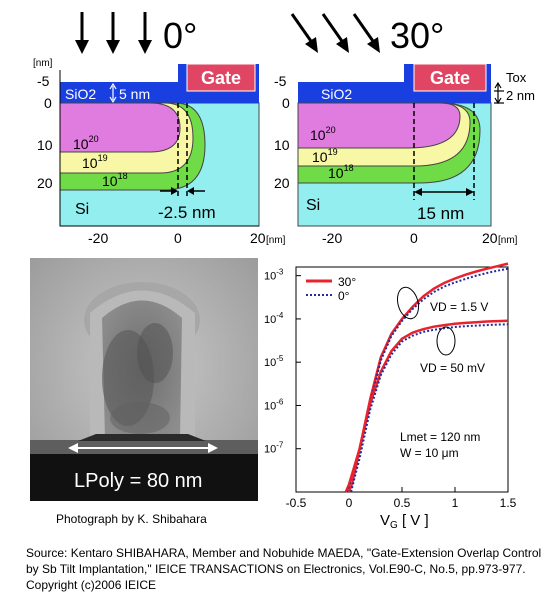 The width and height of the screenshot is (559, 599). Describe the element at coordinates (440, 213) in the screenshot. I see `overlap-label-30: 15 nm` at that location.